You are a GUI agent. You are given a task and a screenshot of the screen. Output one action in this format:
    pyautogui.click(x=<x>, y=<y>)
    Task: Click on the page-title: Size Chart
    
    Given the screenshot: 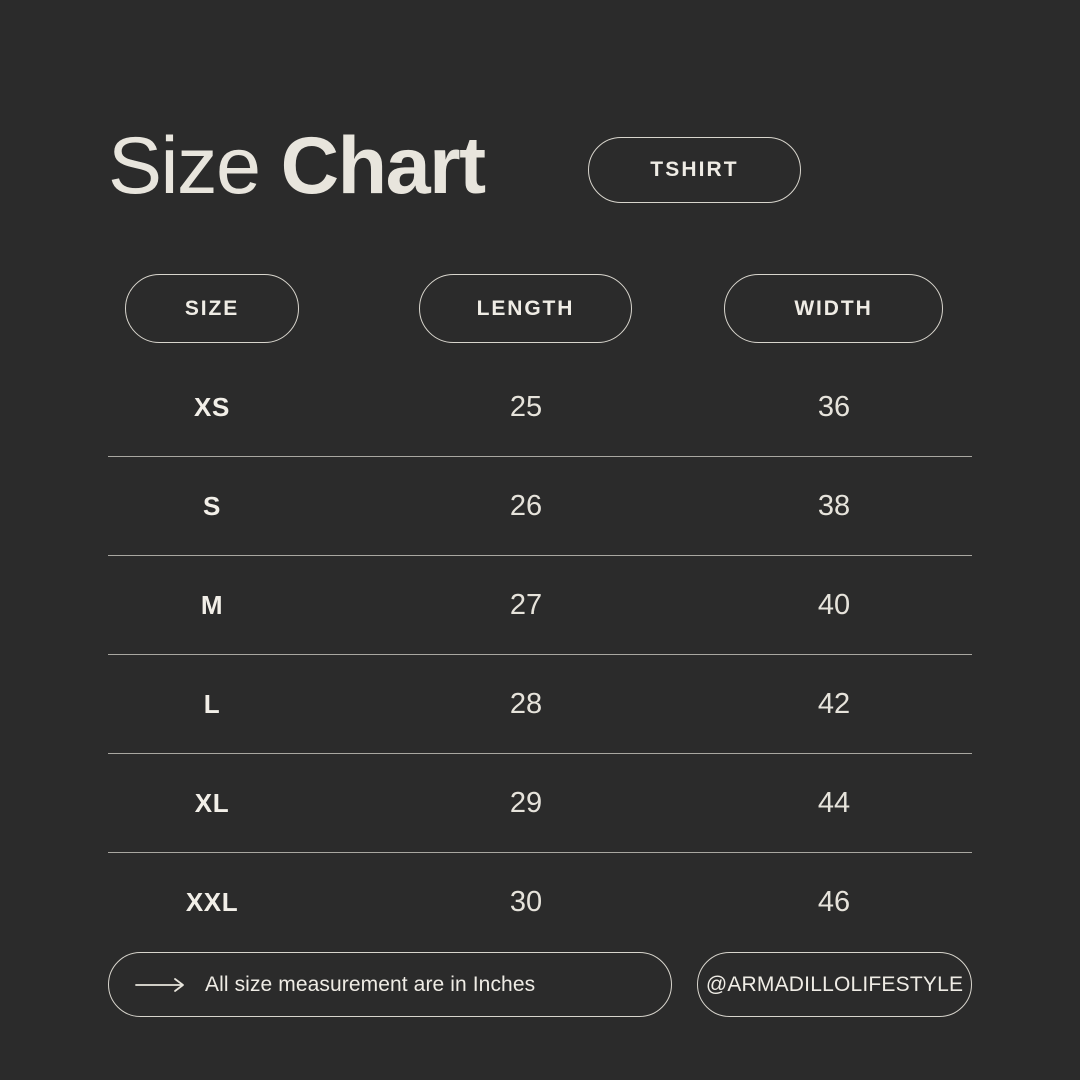 What is the action you would take?
    pyautogui.click(x=297, y=166)
    